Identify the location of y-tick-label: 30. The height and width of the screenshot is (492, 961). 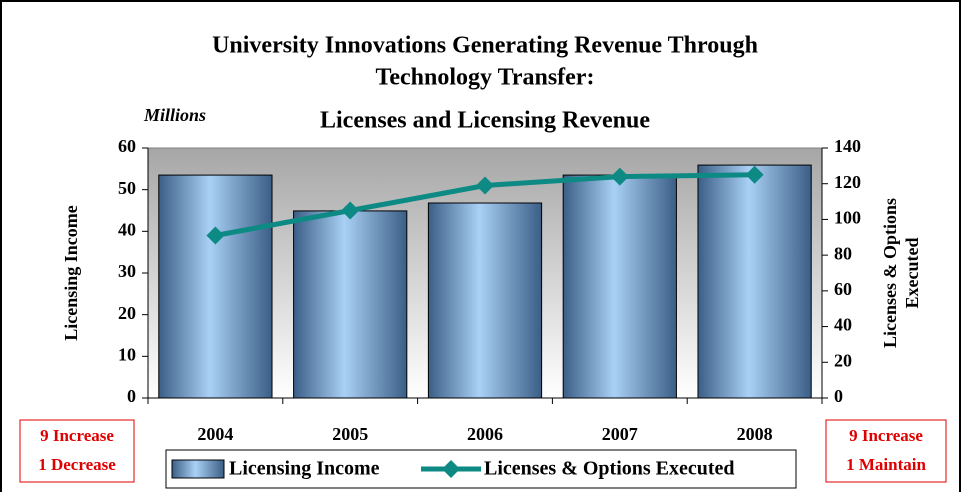
(127, 271).